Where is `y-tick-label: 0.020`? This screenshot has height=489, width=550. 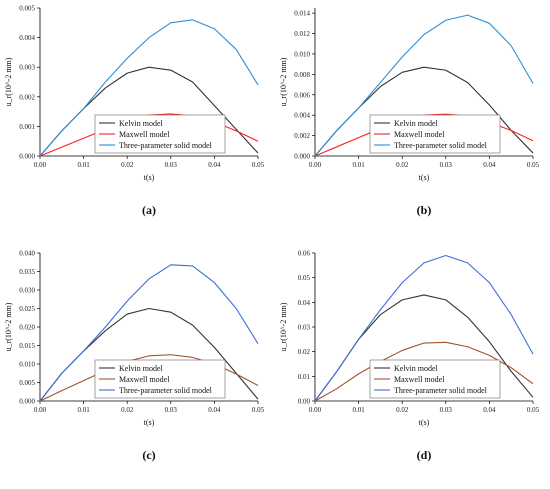
y-tick-label: 0.020 is located at coordinates (27, 328).